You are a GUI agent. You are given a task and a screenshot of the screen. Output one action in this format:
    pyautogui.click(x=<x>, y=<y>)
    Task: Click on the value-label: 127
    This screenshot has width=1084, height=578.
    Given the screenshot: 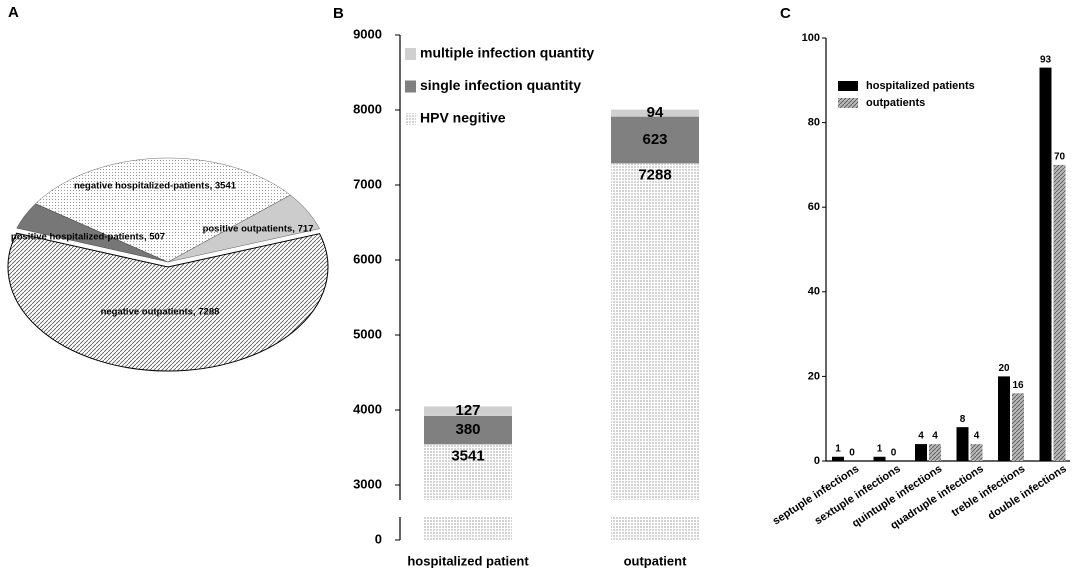 What is the action you would take?
    pyautogui.click(x=467, y=410)
    